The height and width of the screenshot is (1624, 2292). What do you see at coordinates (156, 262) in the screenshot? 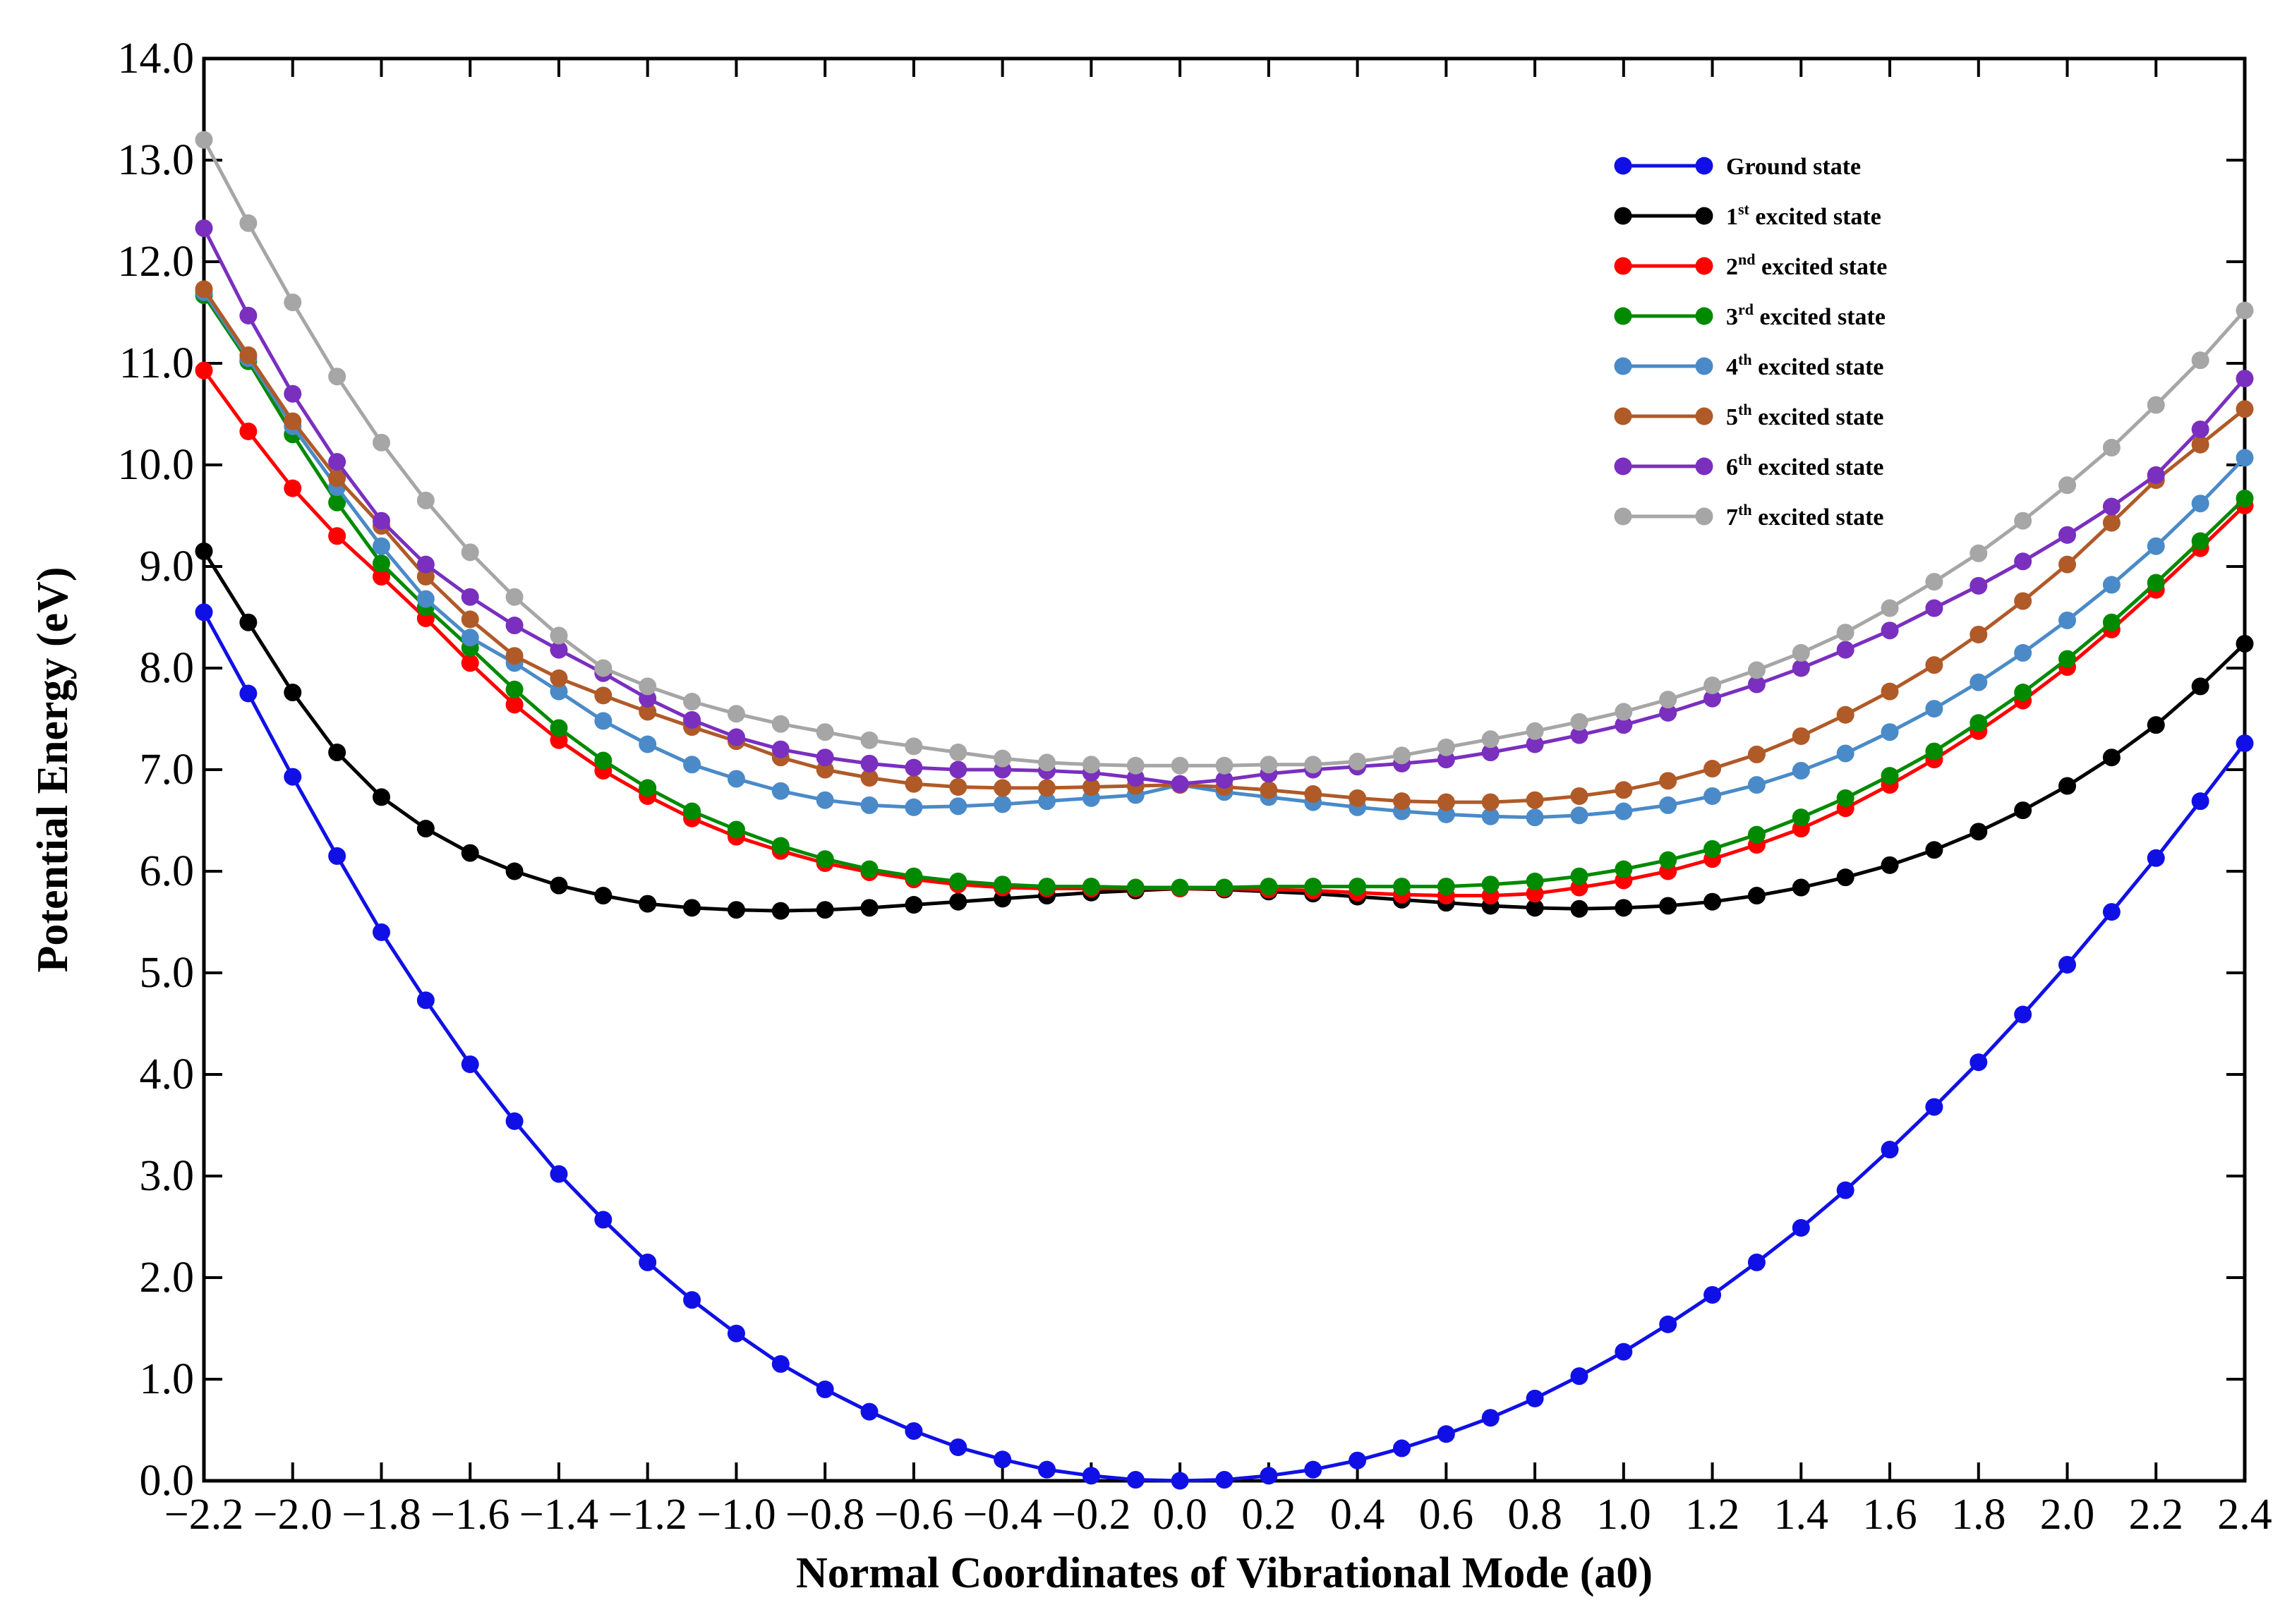
I see `y-tick-label: 12.0` at bounding box center [156, 262].